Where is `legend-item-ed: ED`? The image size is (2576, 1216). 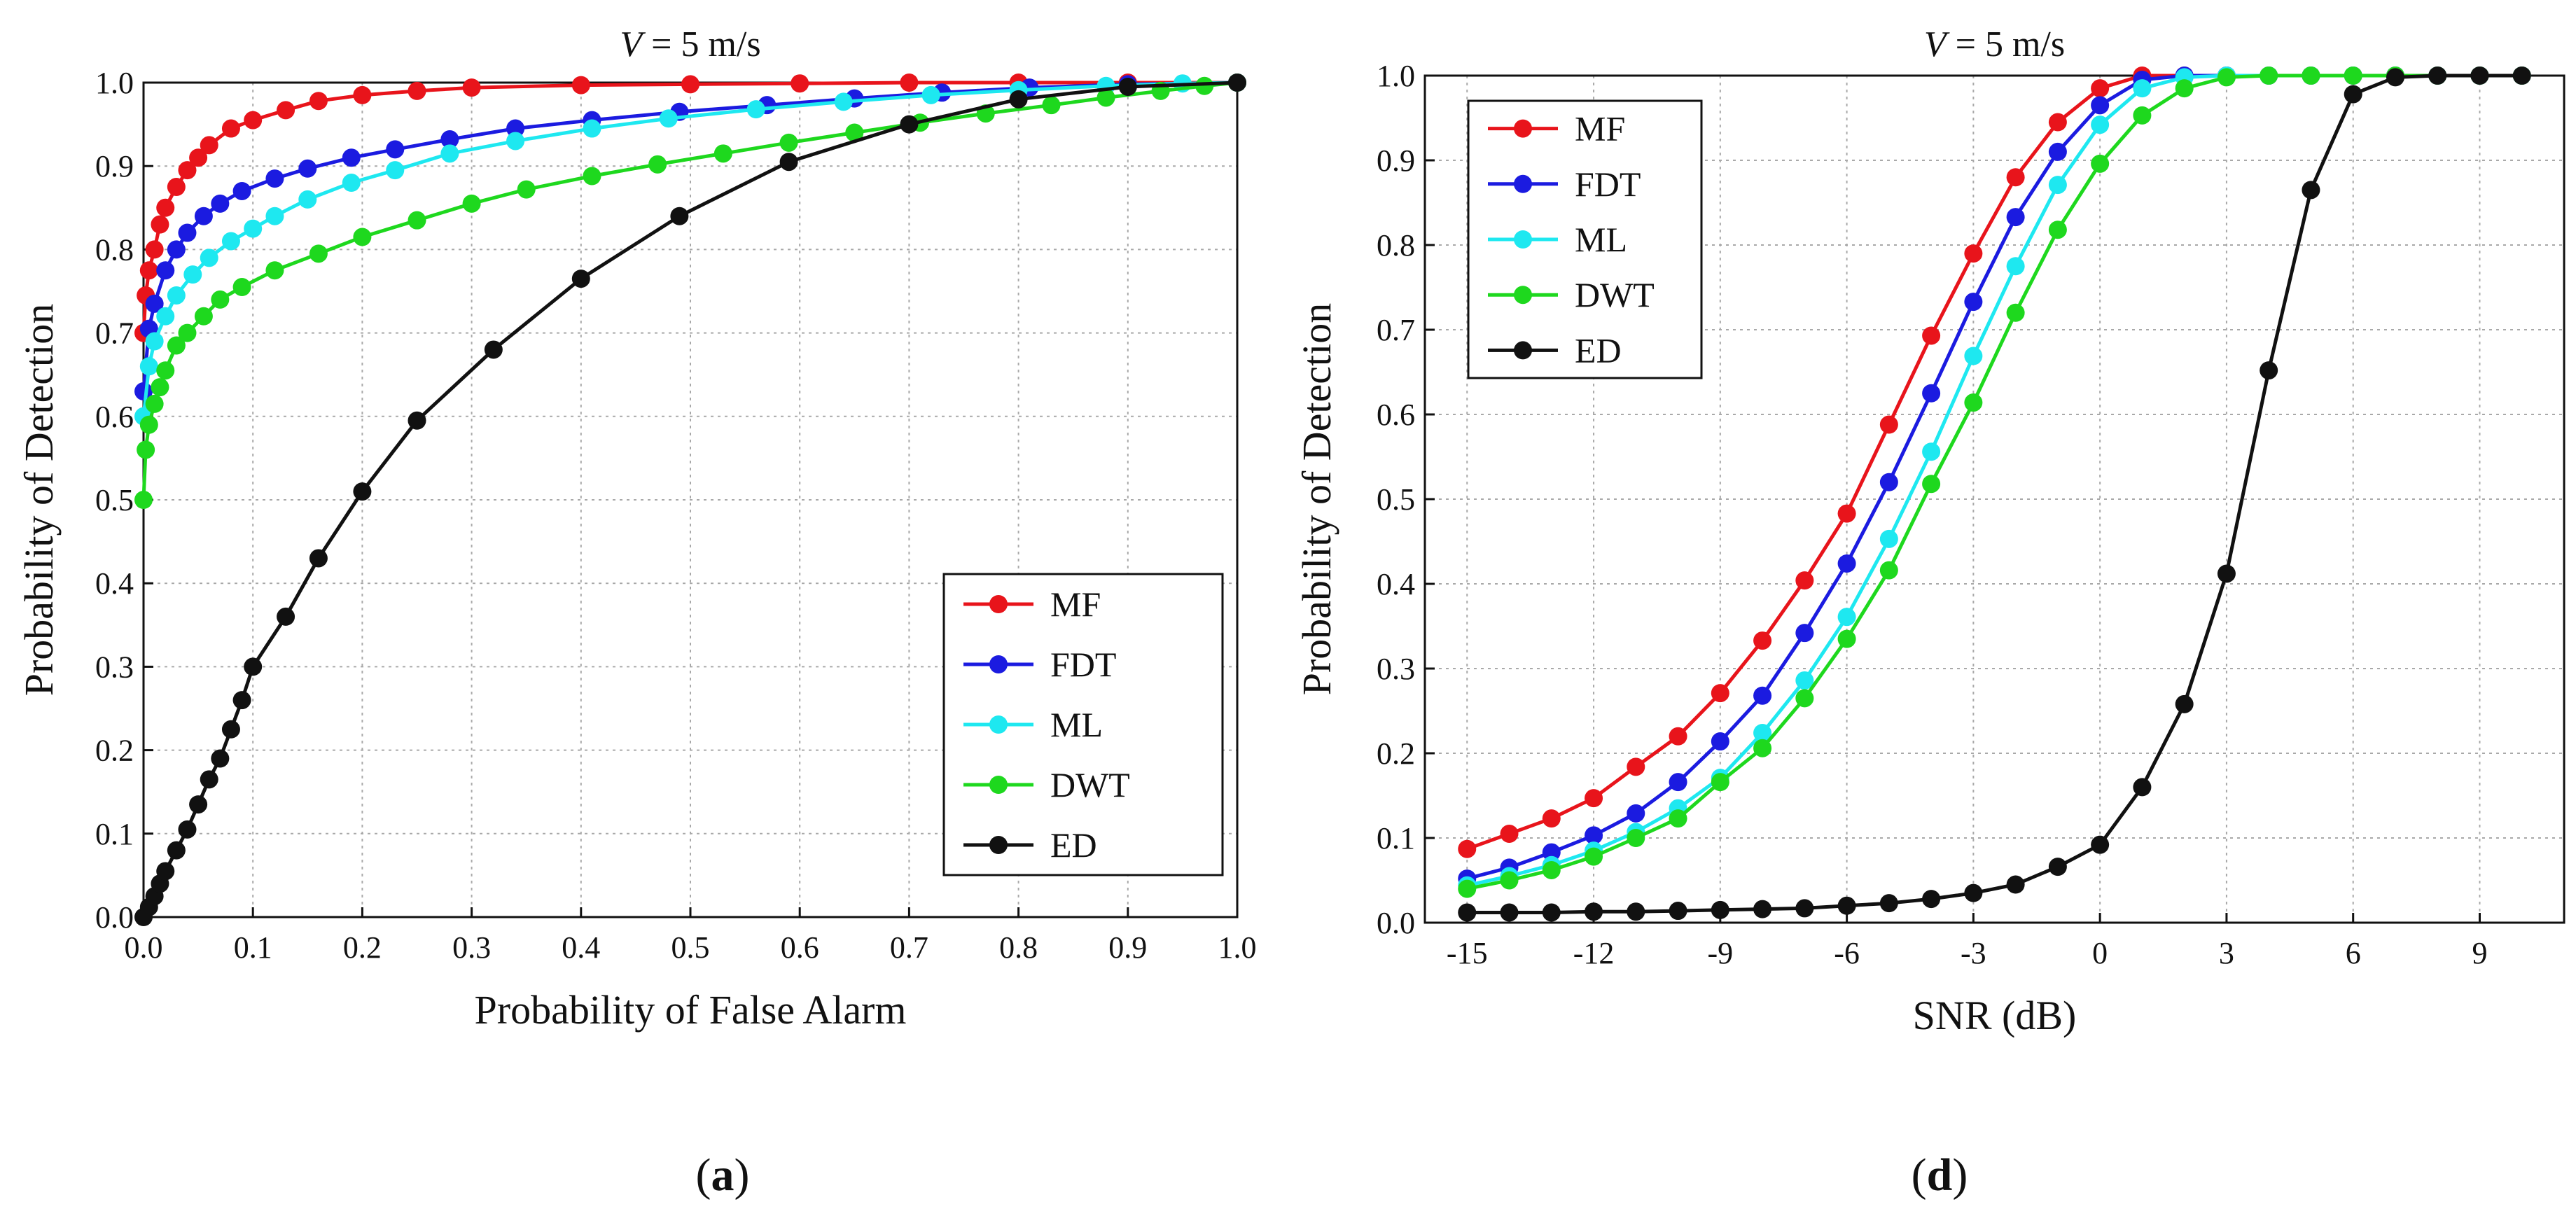 legend-item-ed: ED is located at coordinates (1030, 845).